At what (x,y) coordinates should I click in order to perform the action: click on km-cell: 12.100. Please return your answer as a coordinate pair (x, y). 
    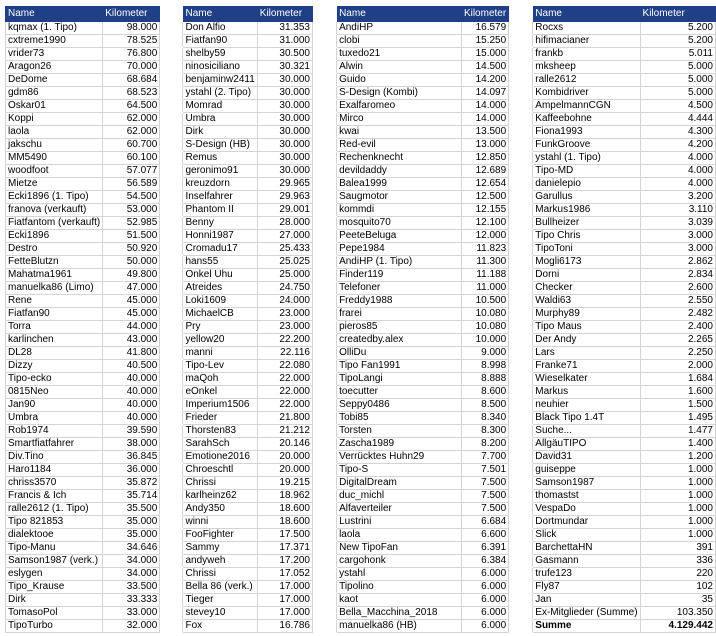
    Looking at the image, I should click on (485, 223).